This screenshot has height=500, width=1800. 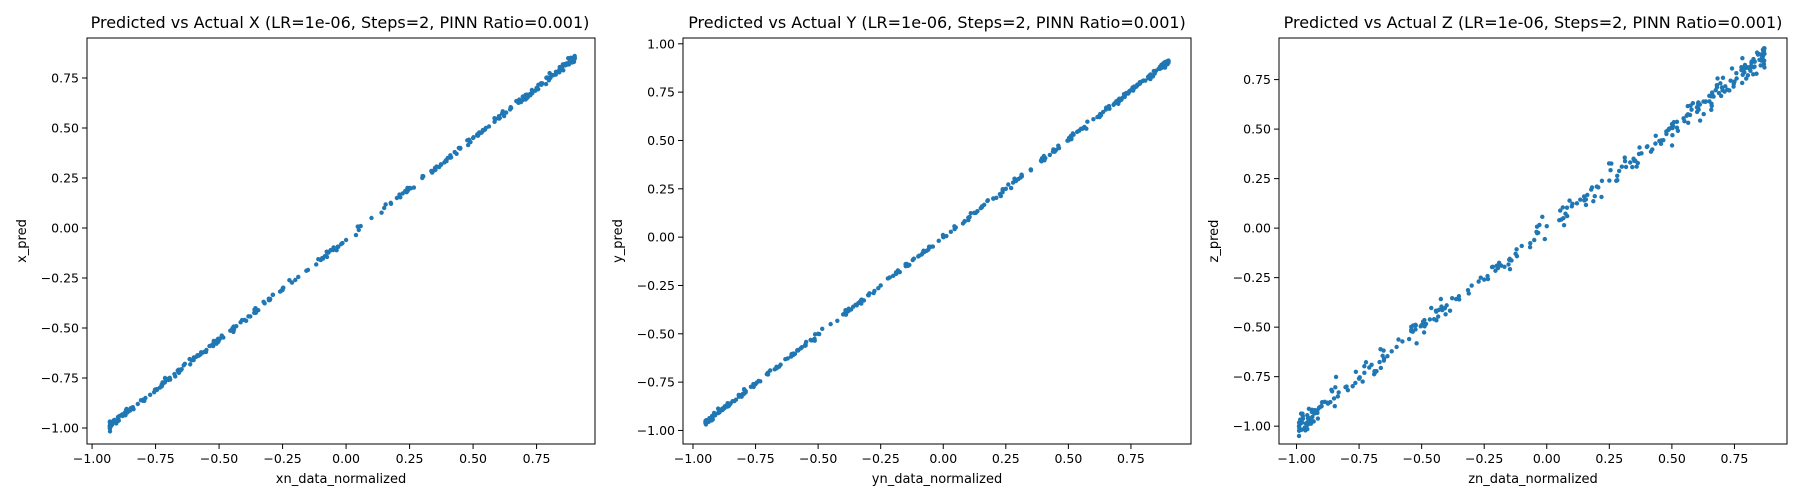 I want to click on y-tick-label: 0.00, so click(x=65, y=228).